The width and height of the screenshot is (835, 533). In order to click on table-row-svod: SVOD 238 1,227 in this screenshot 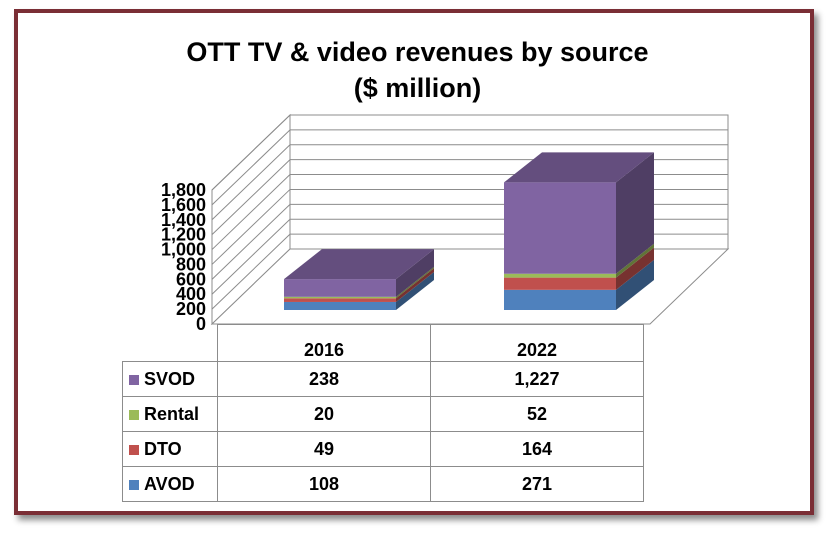, I will do `click(383, 379)`.